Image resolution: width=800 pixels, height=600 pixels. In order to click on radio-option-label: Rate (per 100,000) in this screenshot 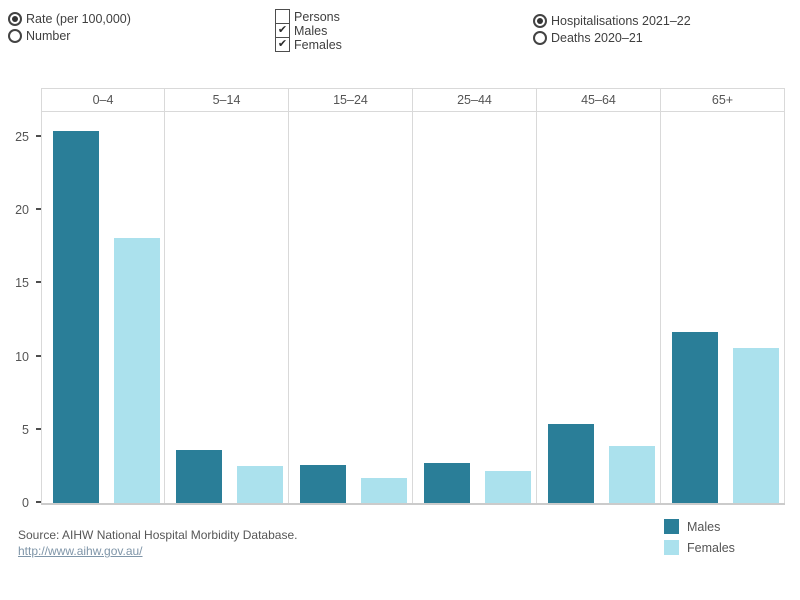, I will do `click(78, 18)`.